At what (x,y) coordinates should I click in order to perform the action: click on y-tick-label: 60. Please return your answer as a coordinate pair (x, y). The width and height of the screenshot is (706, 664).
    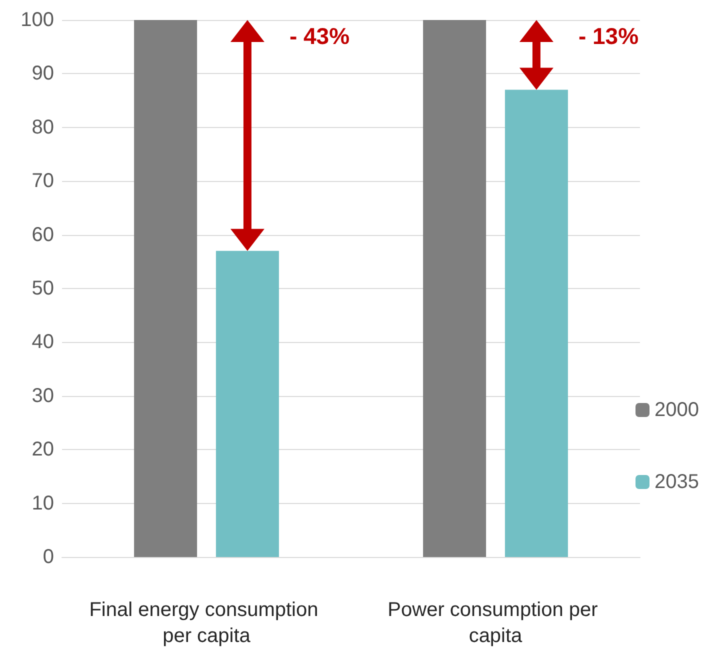
    Looking at the image, I should click on (43, 235).